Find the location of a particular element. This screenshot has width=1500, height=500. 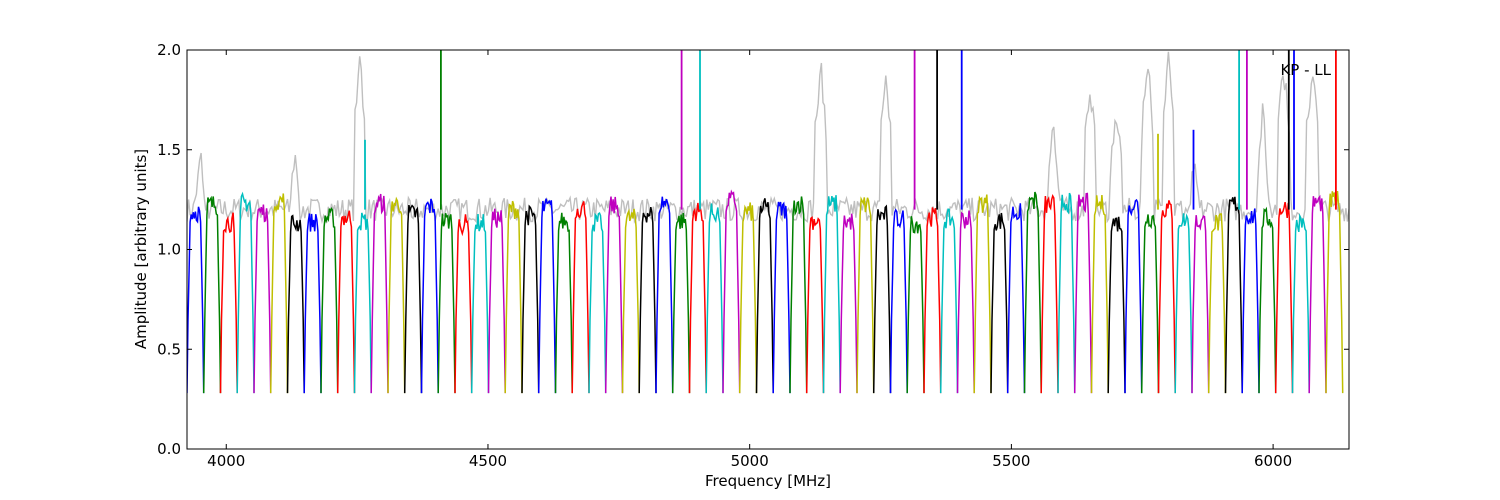

y-tick-label-2: 1.0 is located at coordinates (169, 250).